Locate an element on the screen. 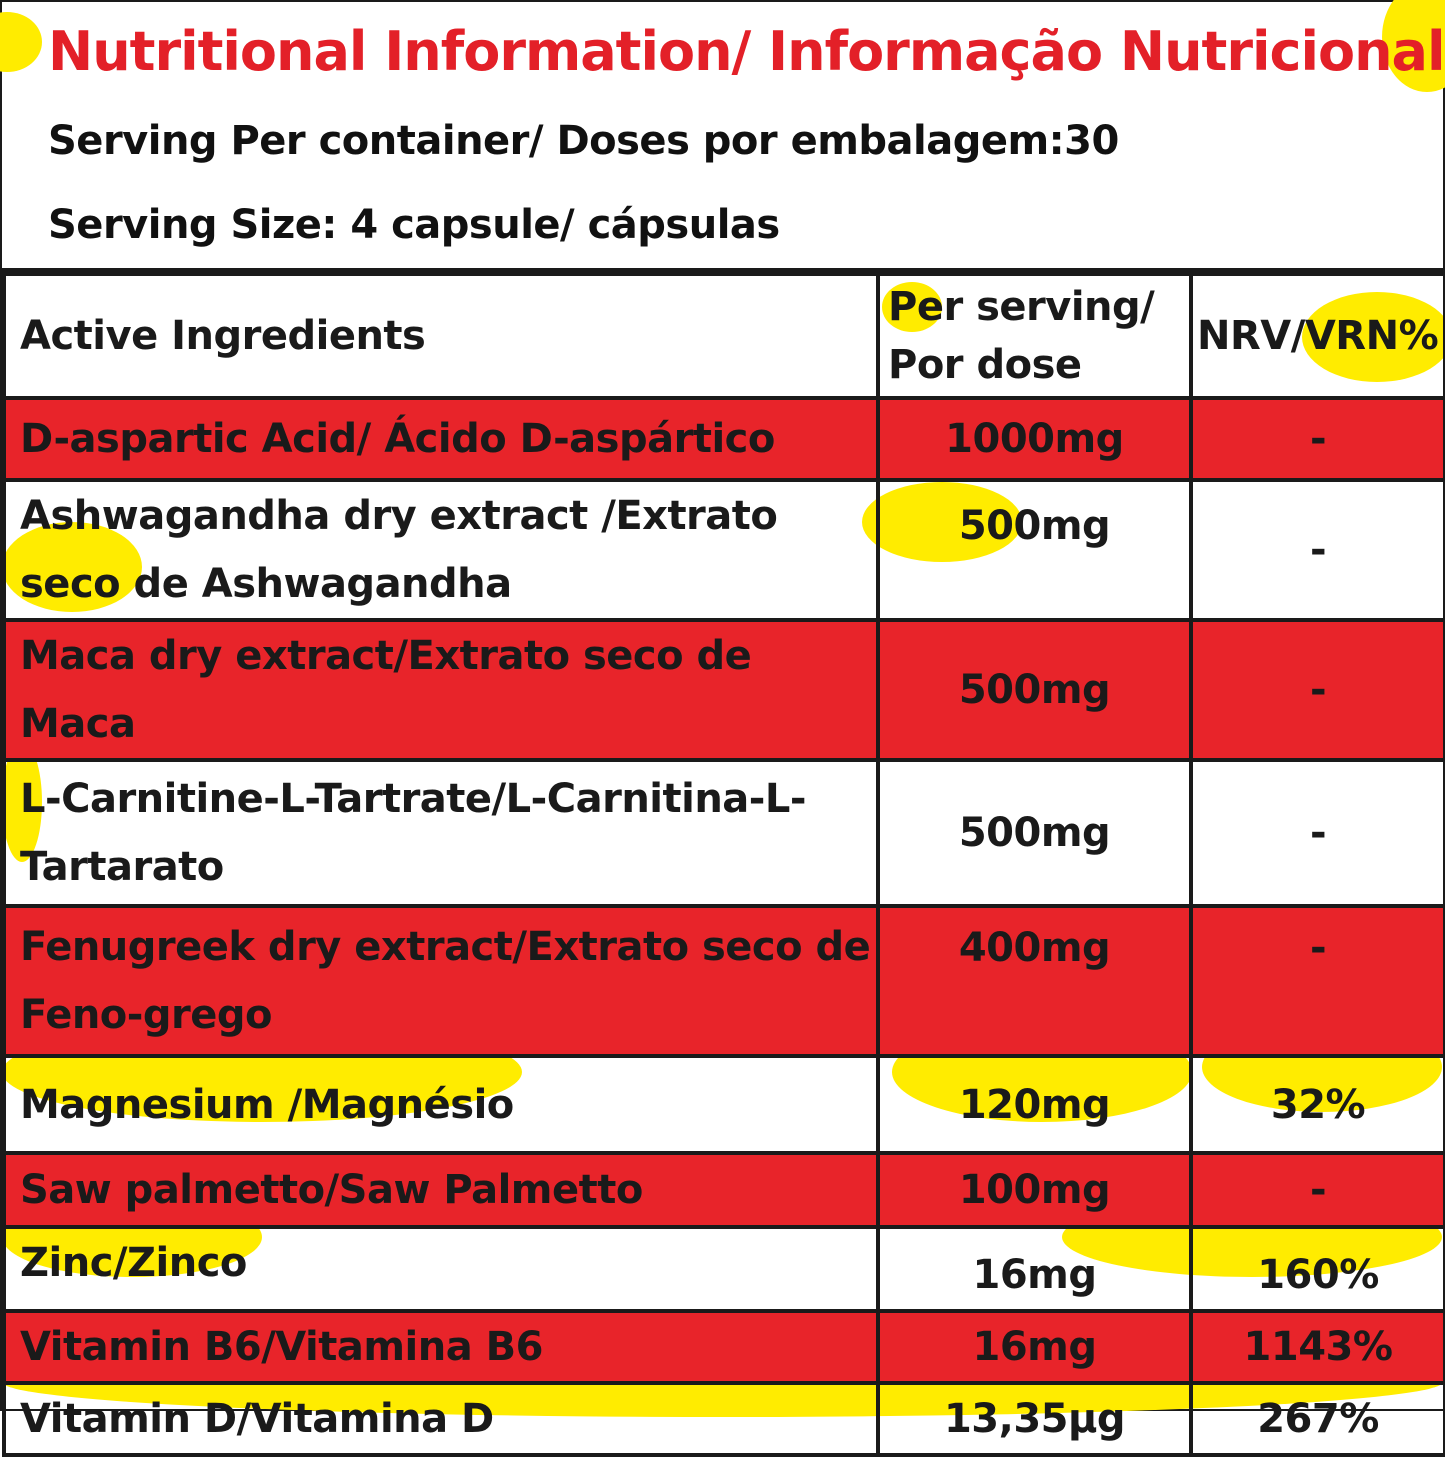 The width and height of the screenshot is (1445, 1457). ingredient-cell: Vitamin D/Vitamina D is located at coordinates (441, 1419).